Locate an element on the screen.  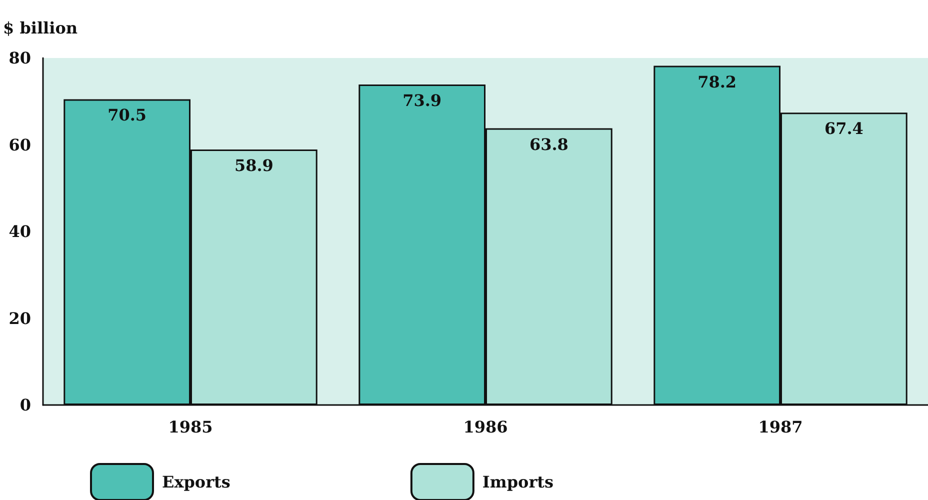
y-axis-title: $ billion is located at coordinates (40, 28).